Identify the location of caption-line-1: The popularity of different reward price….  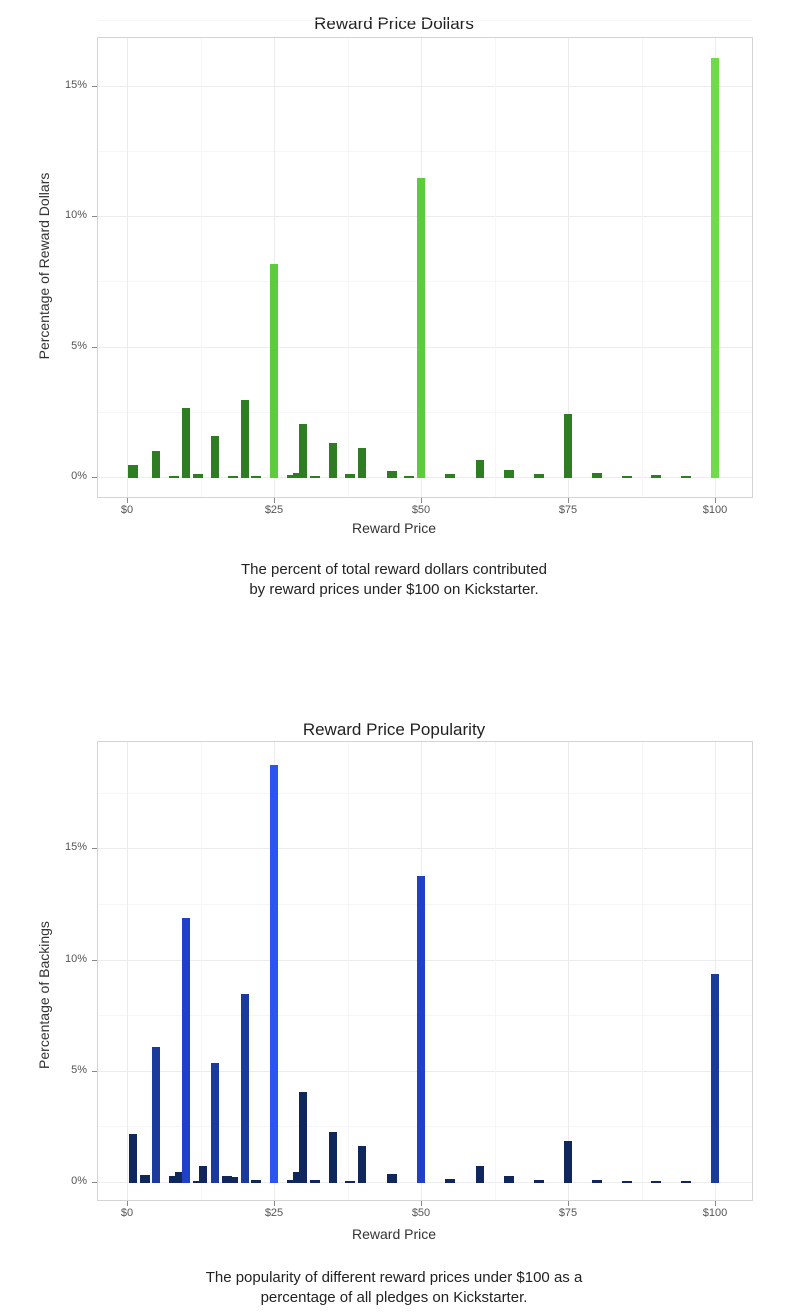
(394, 1277).